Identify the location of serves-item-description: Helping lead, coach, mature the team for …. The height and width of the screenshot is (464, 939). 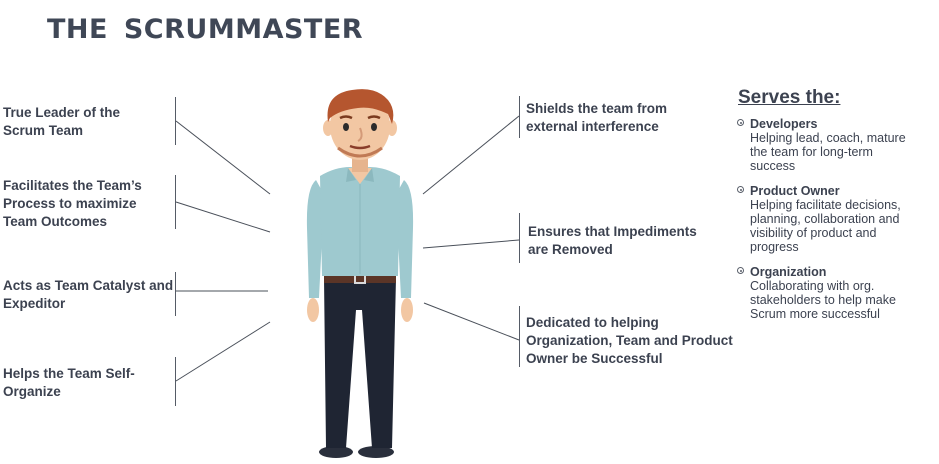
(828, 152).